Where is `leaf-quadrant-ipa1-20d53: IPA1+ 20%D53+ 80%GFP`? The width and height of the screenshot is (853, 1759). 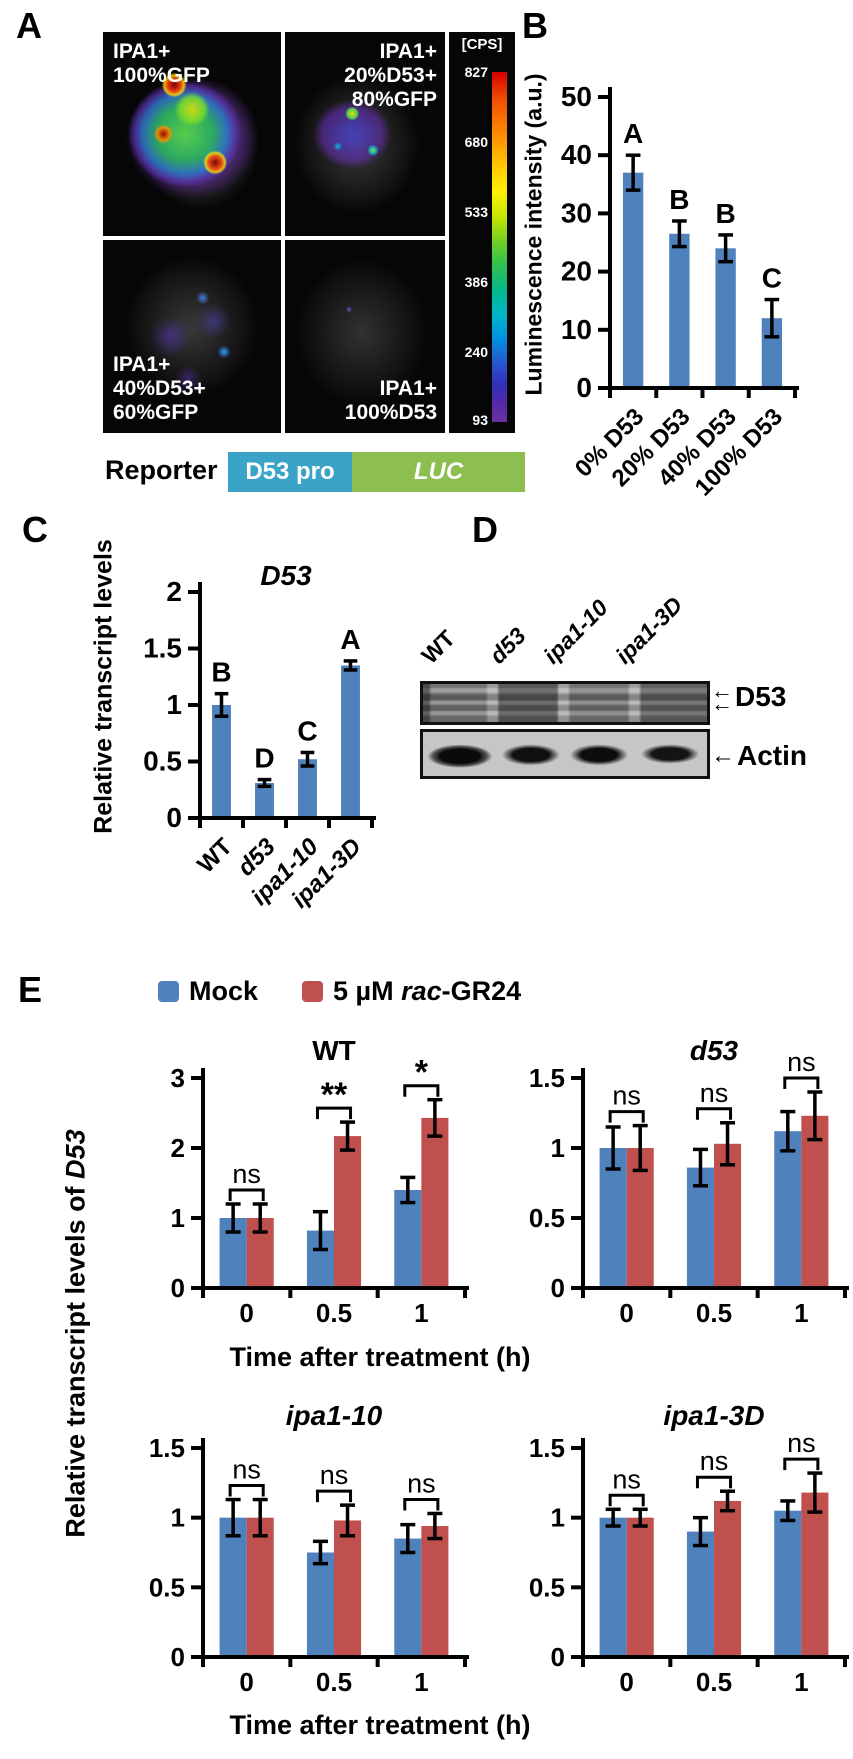 leaf-quadrant-ipa1-20d53: IPA1+ 20%D53+ 80%GFP is located at coordinates (365, 134).